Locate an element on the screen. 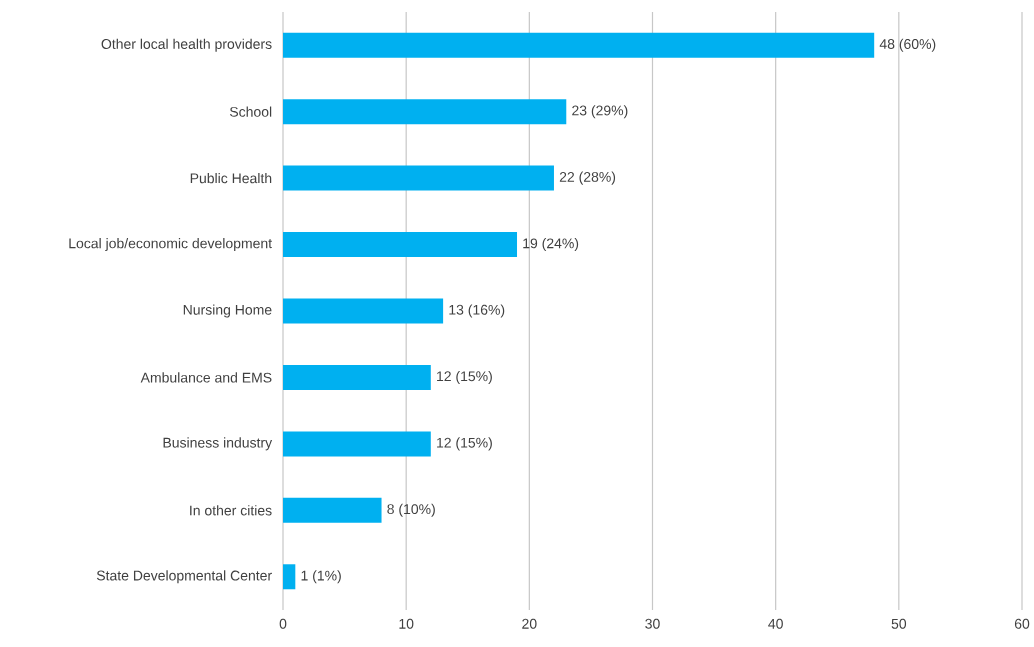 This screenshot has height=647, width=1034. data-label: 48 (60%) is located at coordinates (907, 45).